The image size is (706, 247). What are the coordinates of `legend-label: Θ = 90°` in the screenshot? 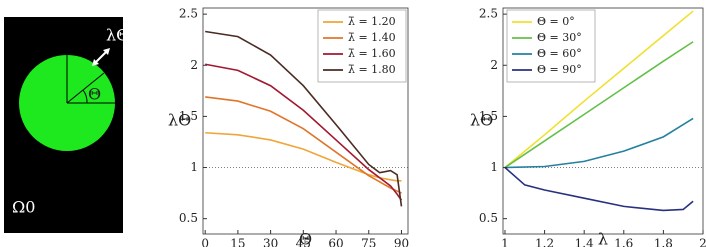 It's located at (559, 69).